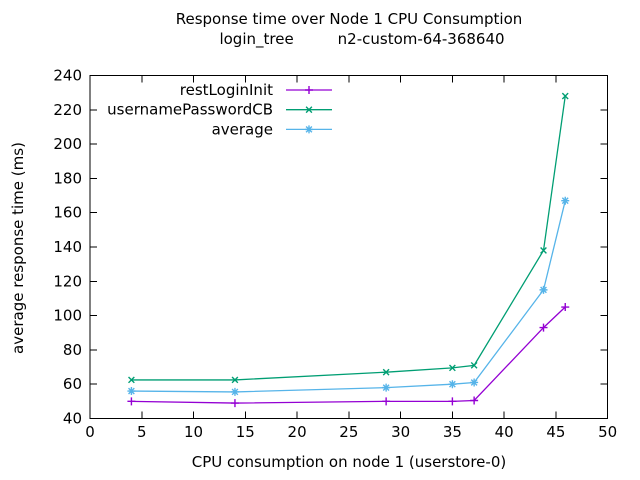 Image resolution: width=640 pixels, height=480 pixels. What do you see at coordinates (72, 350) in the screenshot?
I see `y-tick-label: 80` at bounding box center [72, 350].